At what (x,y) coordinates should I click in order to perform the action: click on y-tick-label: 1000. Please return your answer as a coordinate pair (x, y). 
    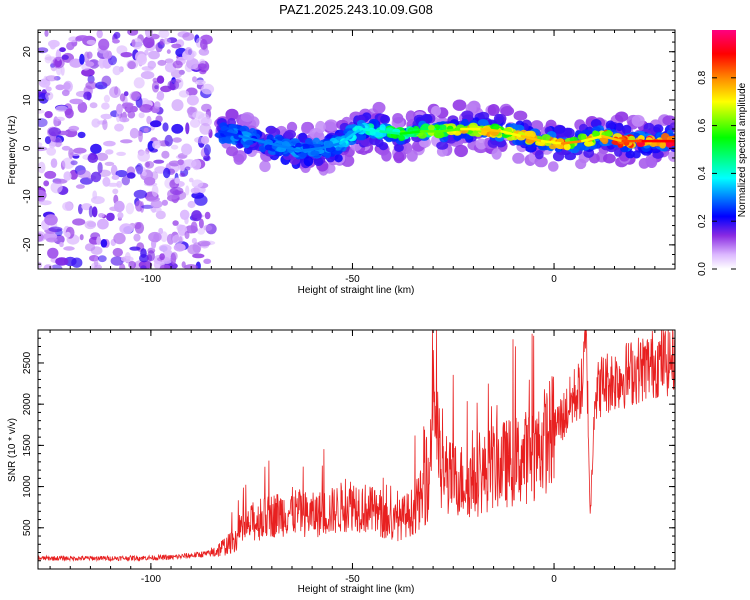
    Looking at the image, I should click on (27, 486).